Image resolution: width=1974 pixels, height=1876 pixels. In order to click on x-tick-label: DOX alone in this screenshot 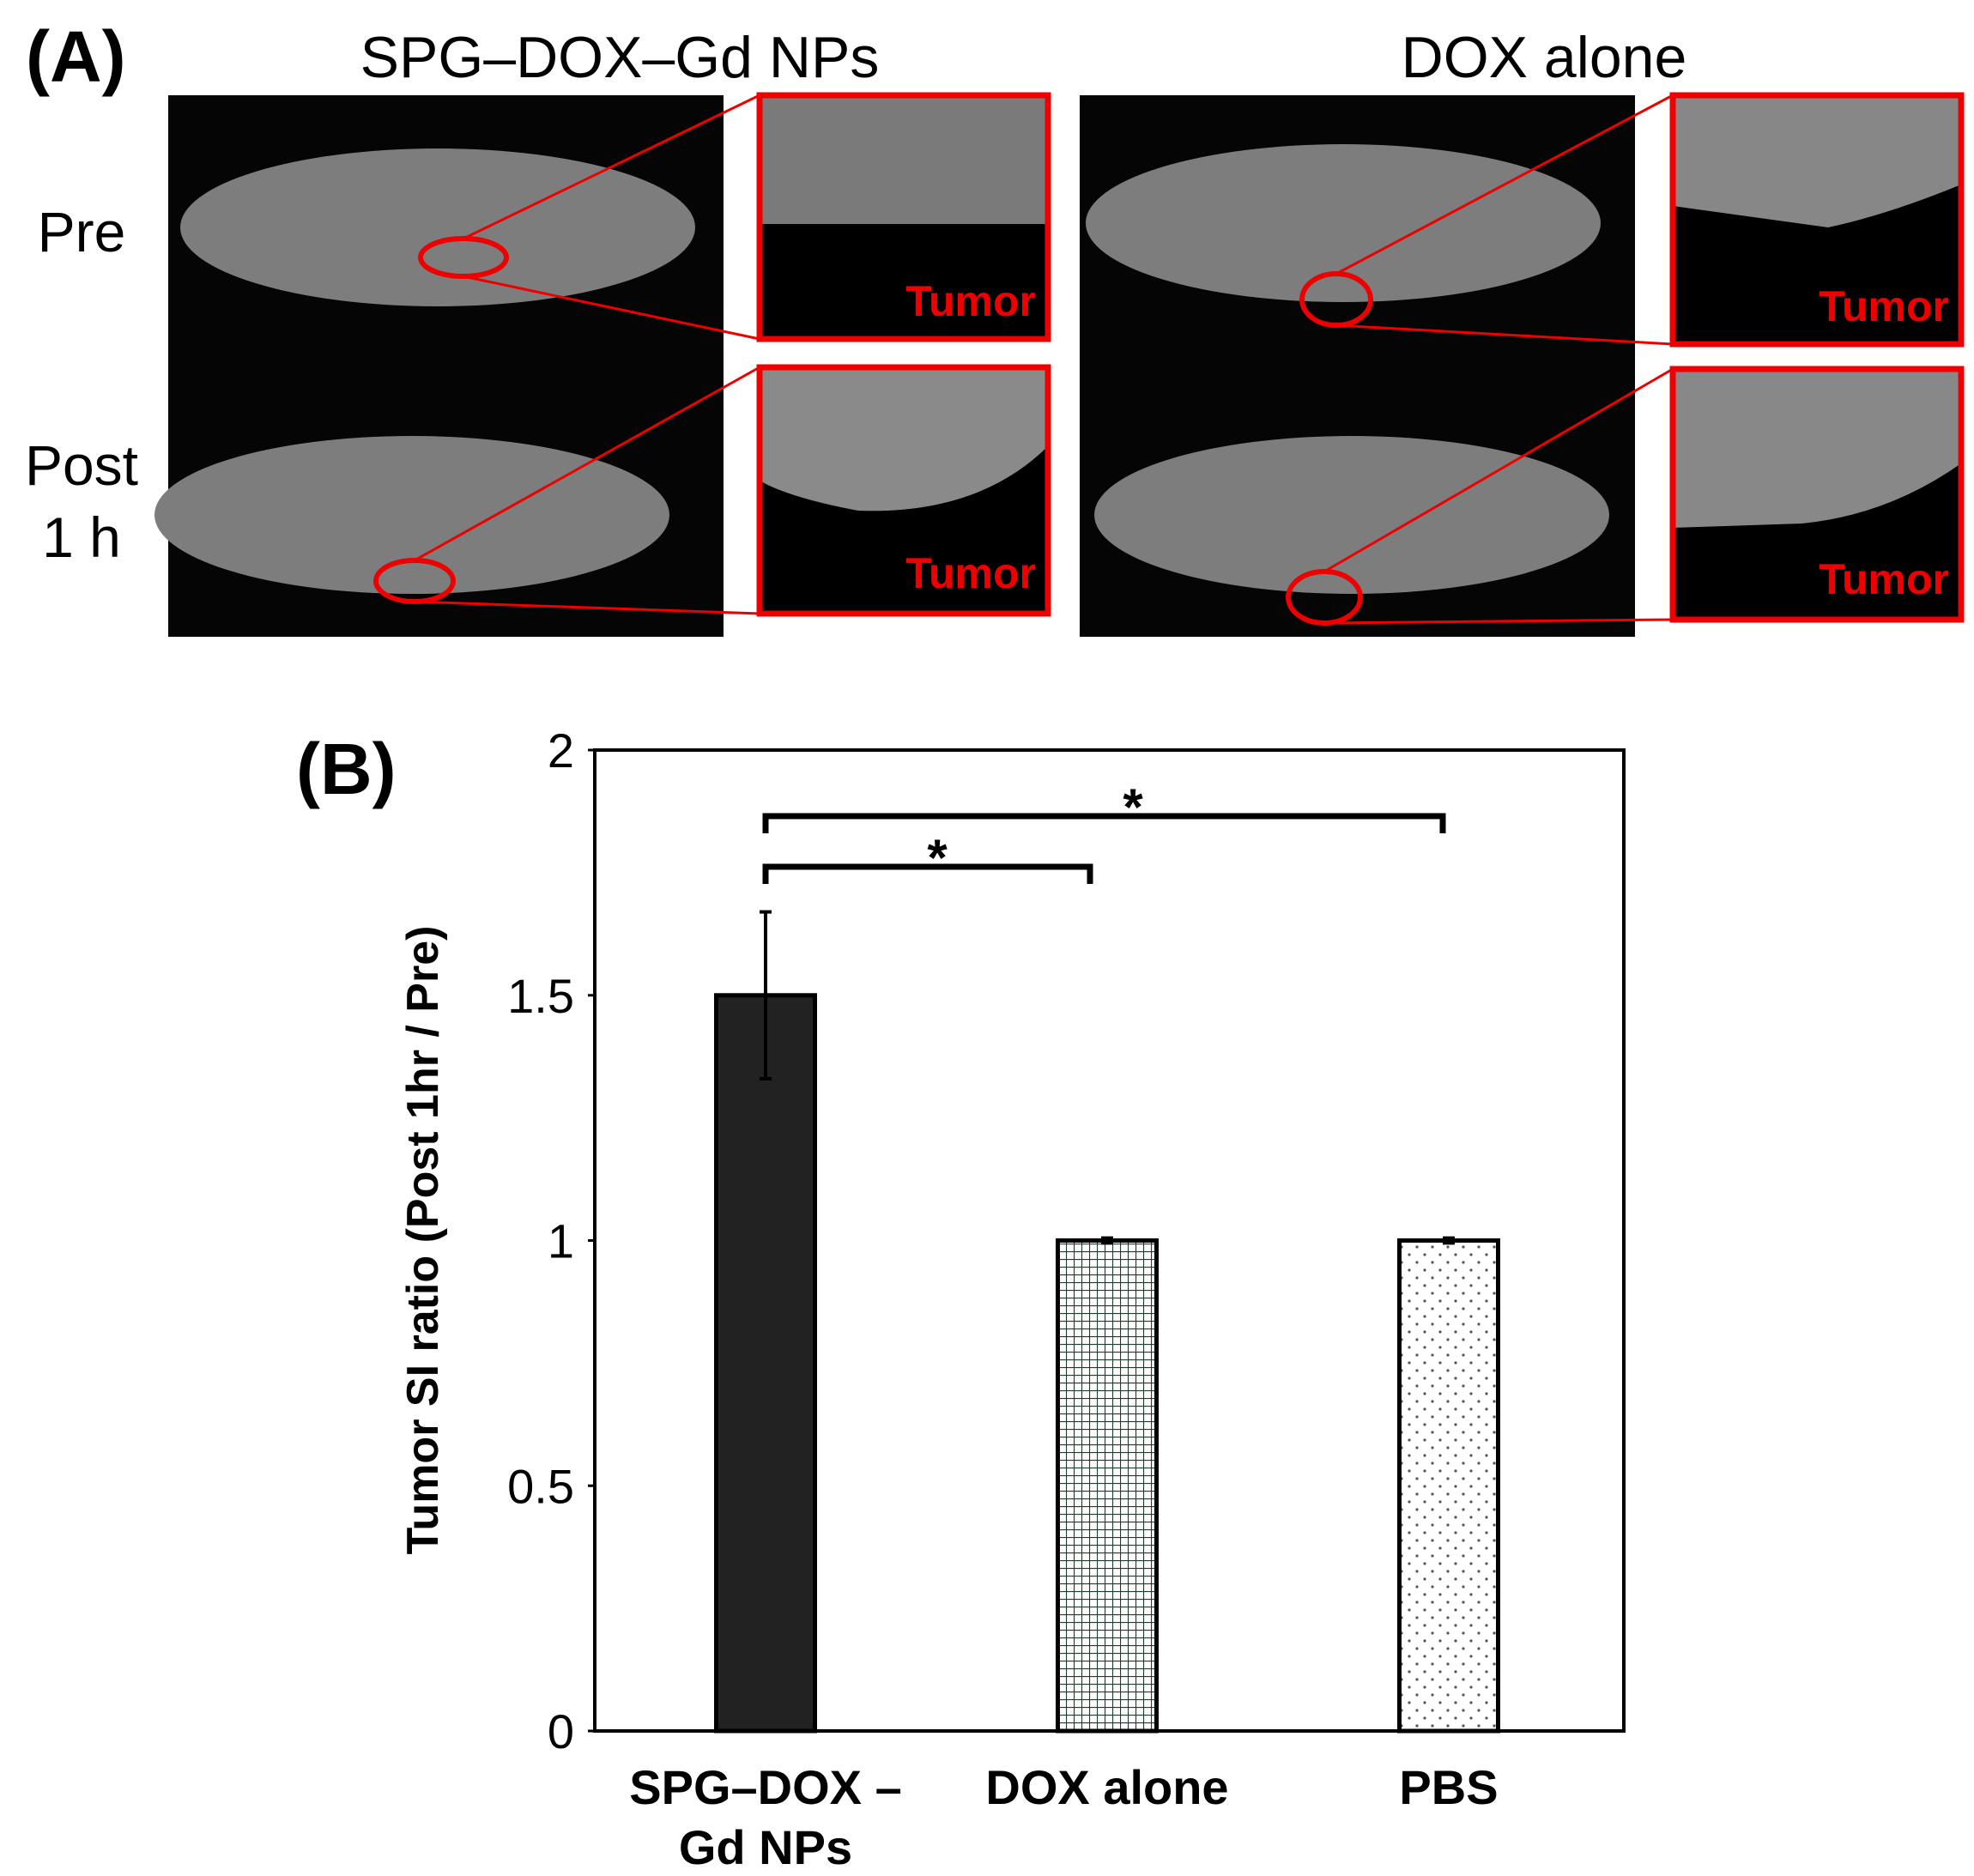, I will do `click(1107, 1787)`.